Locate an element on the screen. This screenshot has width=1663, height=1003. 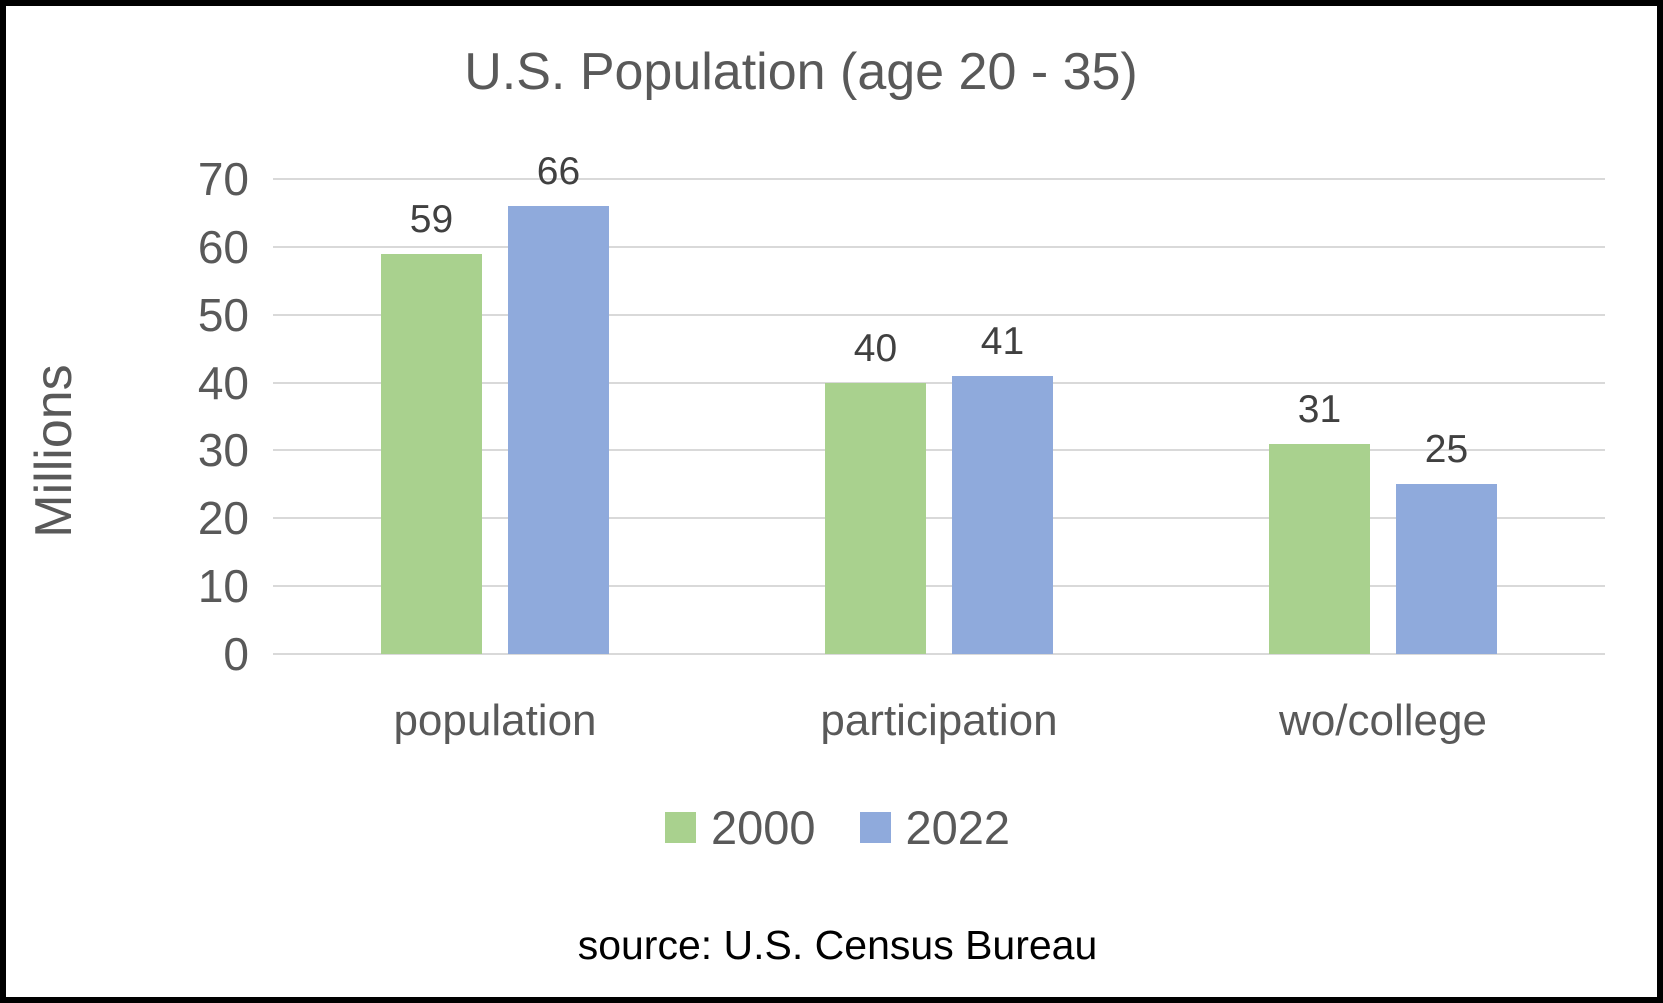
y-tick-label-10: 10 is located at coordinates (223, 586).